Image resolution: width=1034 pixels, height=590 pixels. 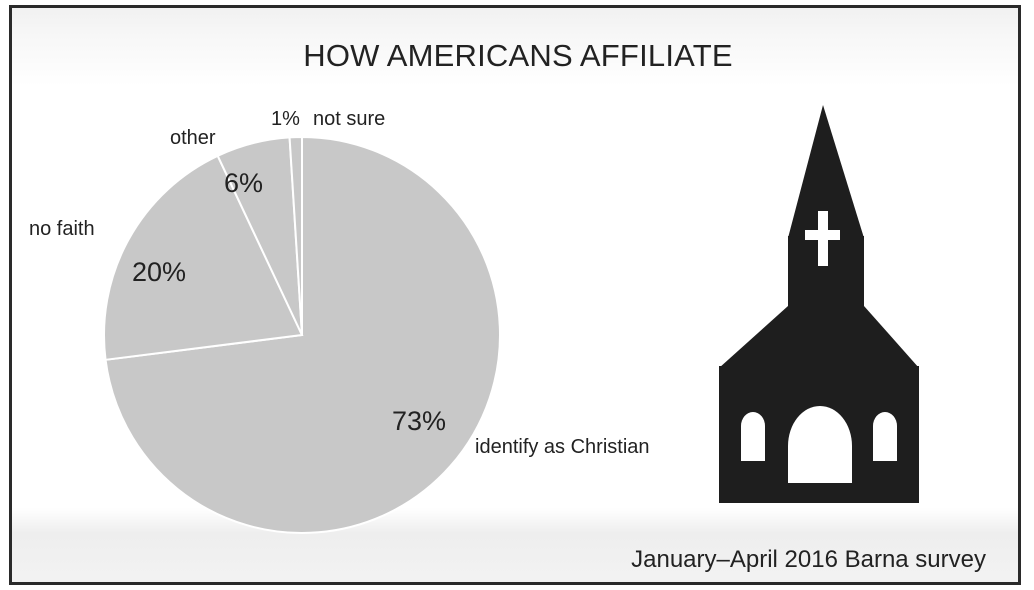 I want to click on pie-slice-not-sure, so click(x=295, y=235).